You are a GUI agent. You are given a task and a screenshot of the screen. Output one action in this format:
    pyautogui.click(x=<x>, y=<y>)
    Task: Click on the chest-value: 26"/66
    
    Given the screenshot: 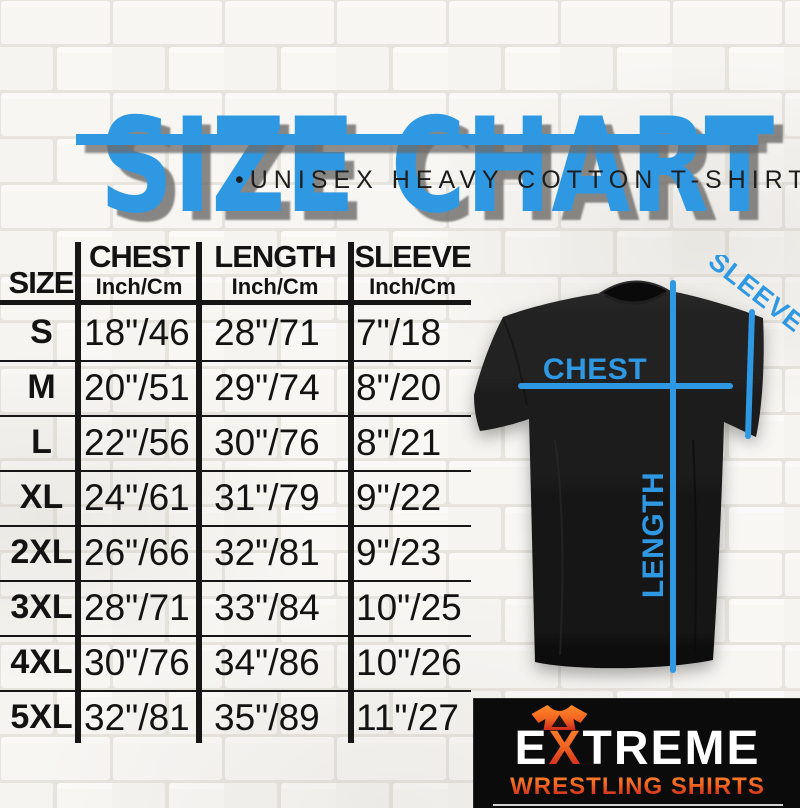 What is the action you would take?
    pyautogui.click(x=137, y=552)
    